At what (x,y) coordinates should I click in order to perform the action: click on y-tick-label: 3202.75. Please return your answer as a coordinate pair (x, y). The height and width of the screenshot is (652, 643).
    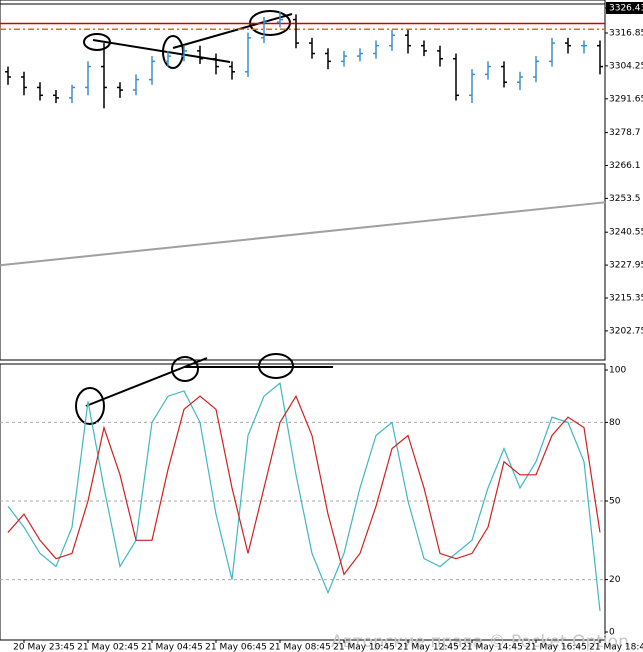
    Looking at the image, I should click on (626, 331).